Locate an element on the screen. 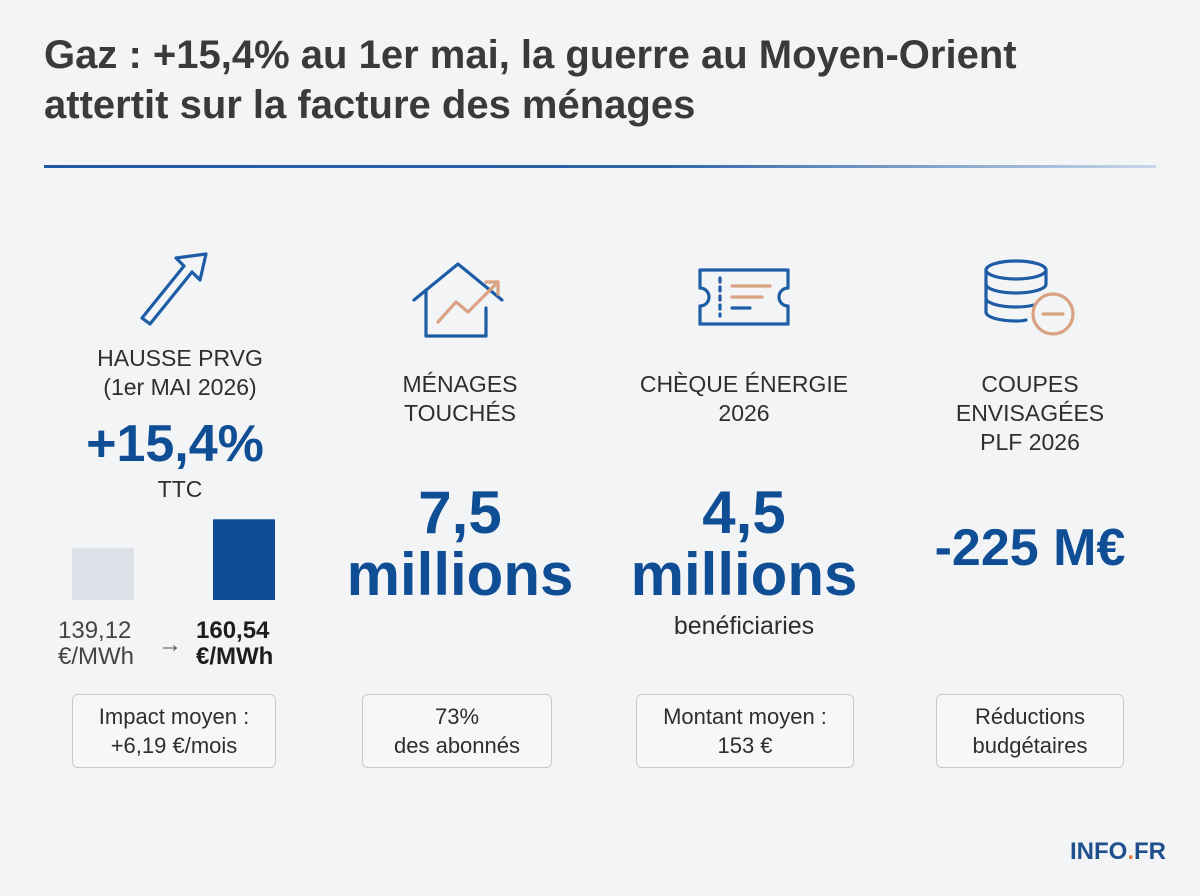  box-line: budgétaires is located at coordinates (1030, 745).